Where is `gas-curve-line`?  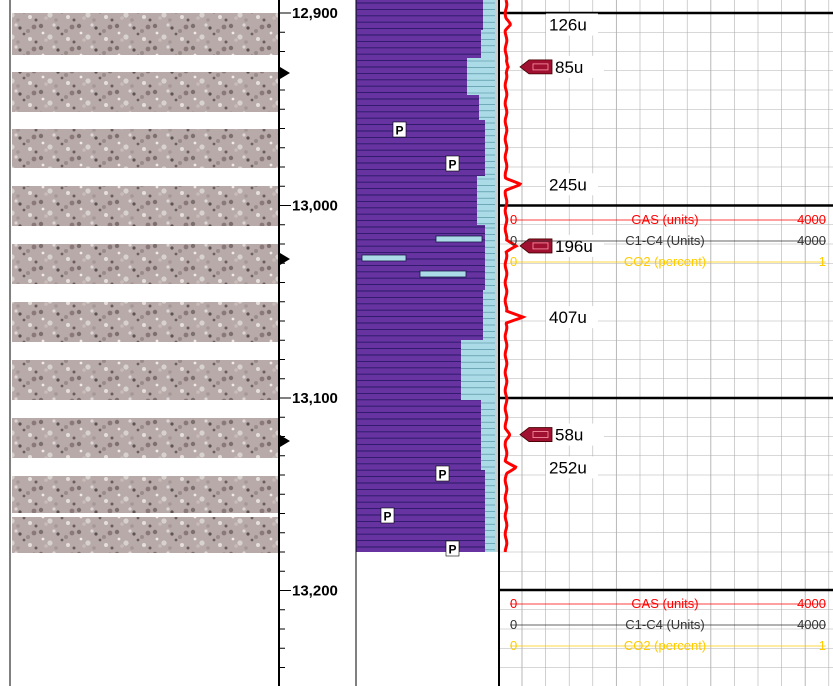 gas-curve-line is located at coordinates (515, 276).